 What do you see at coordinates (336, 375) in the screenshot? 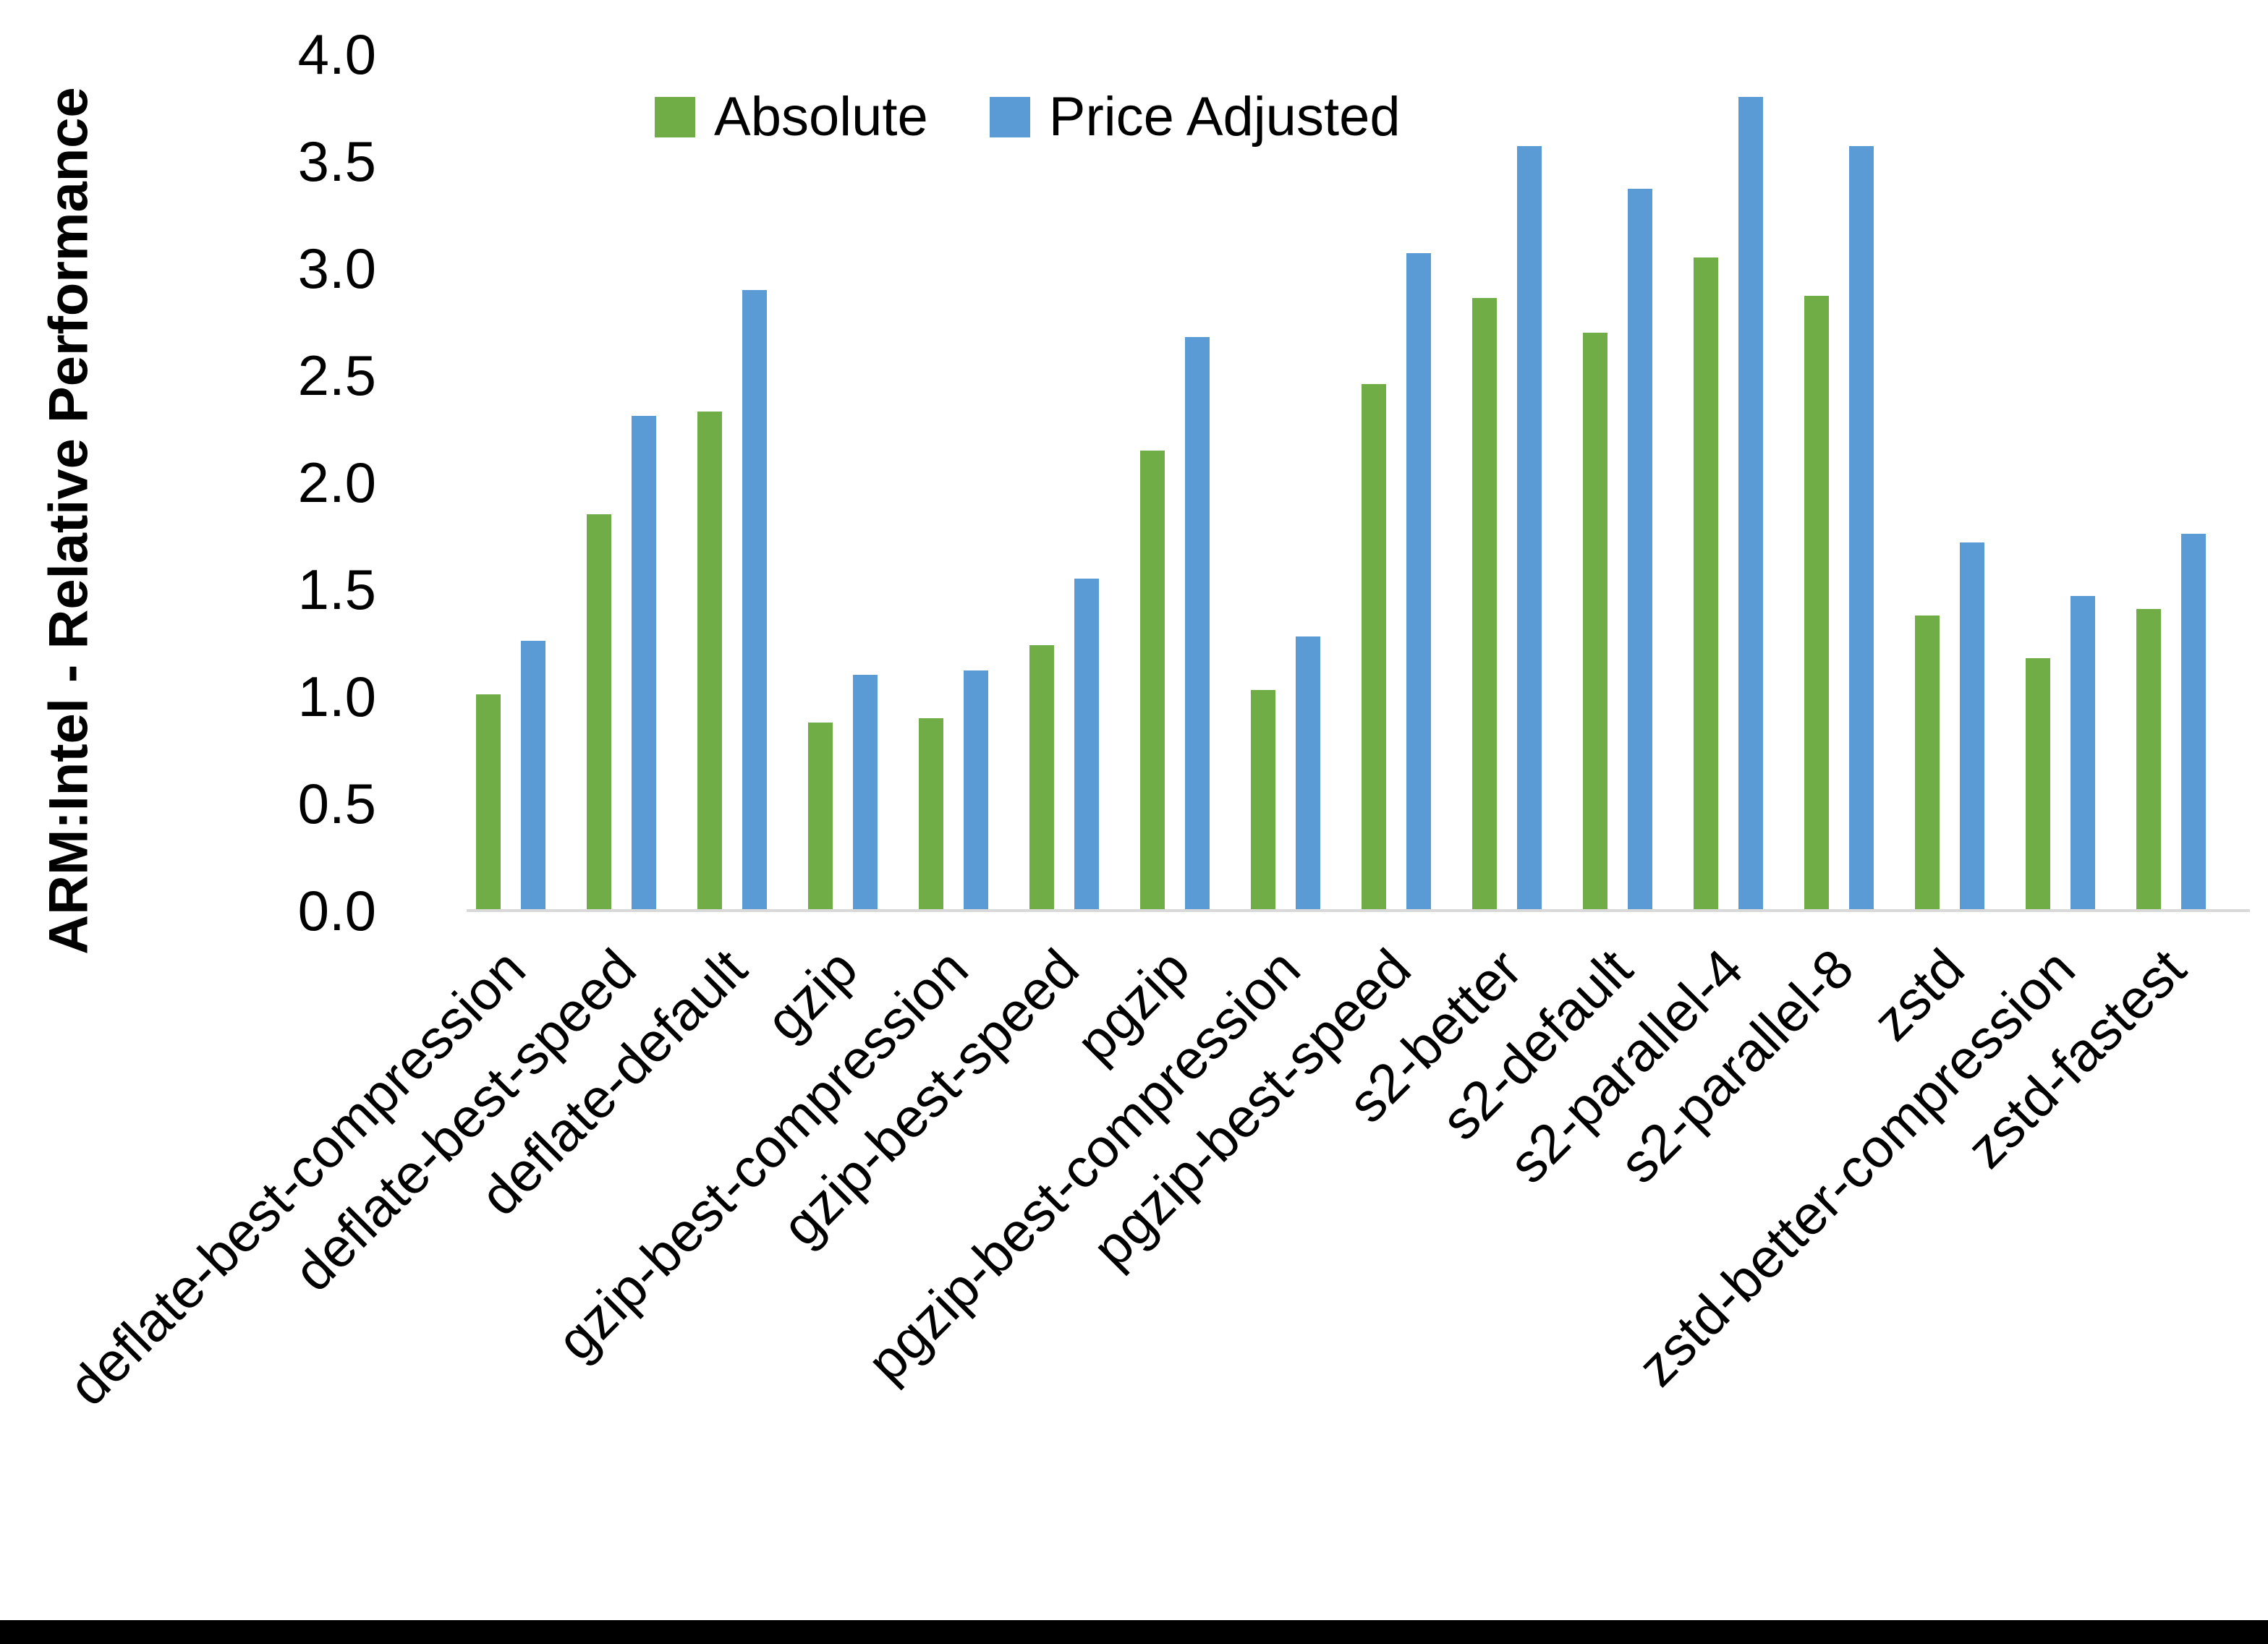
I see `y-tick-label: 2.5` at bounding box center [336, 375].